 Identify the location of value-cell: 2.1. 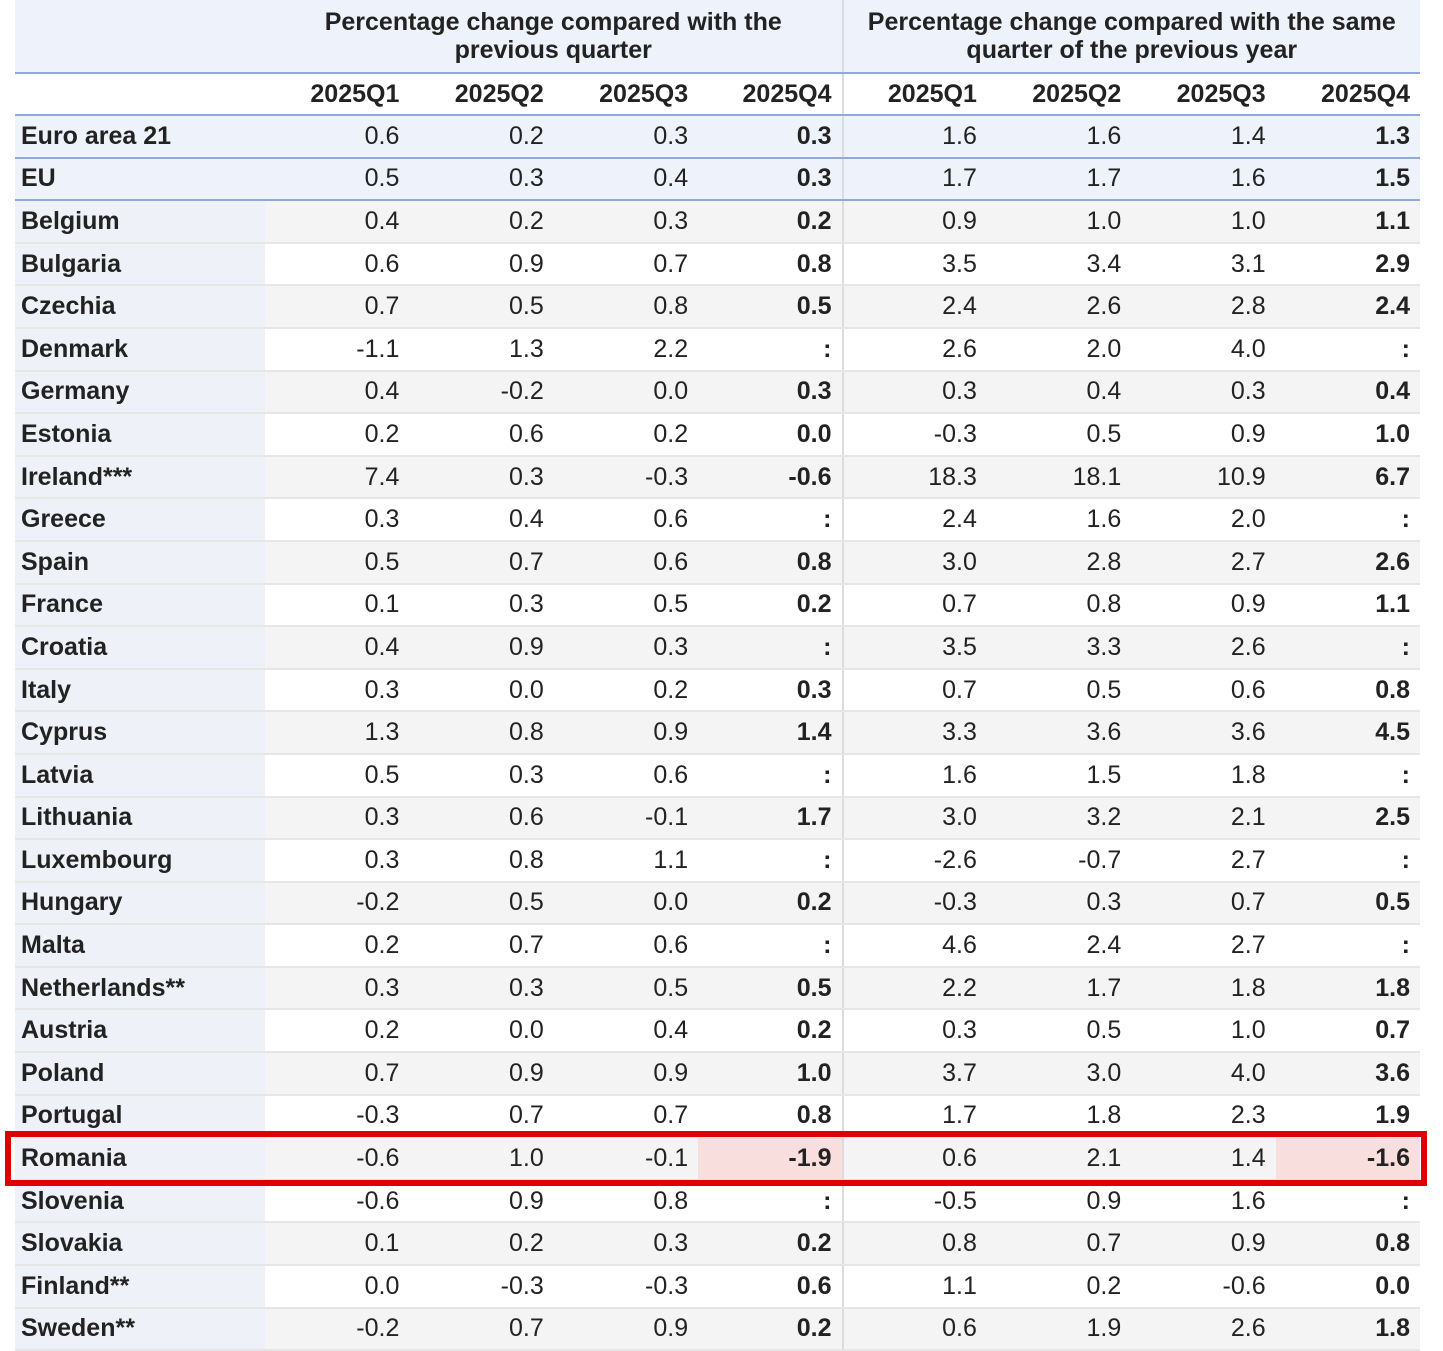
(1059, 1159).